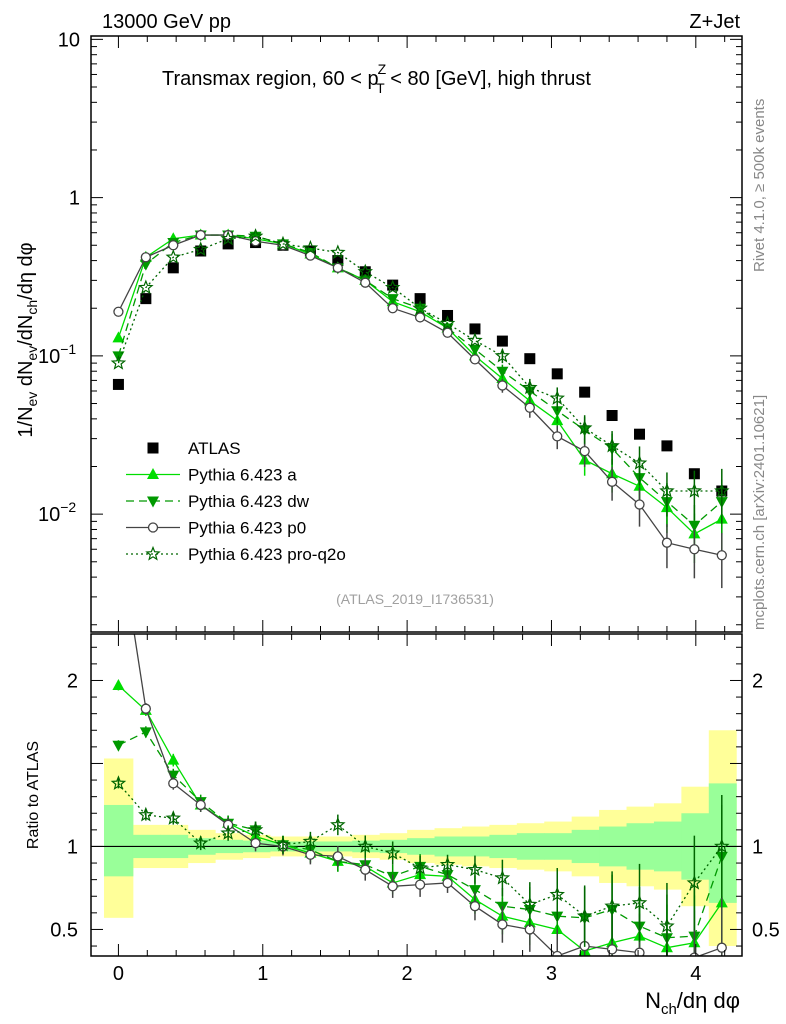  I want to click on legend-marker-atlas, so click(153, 448).